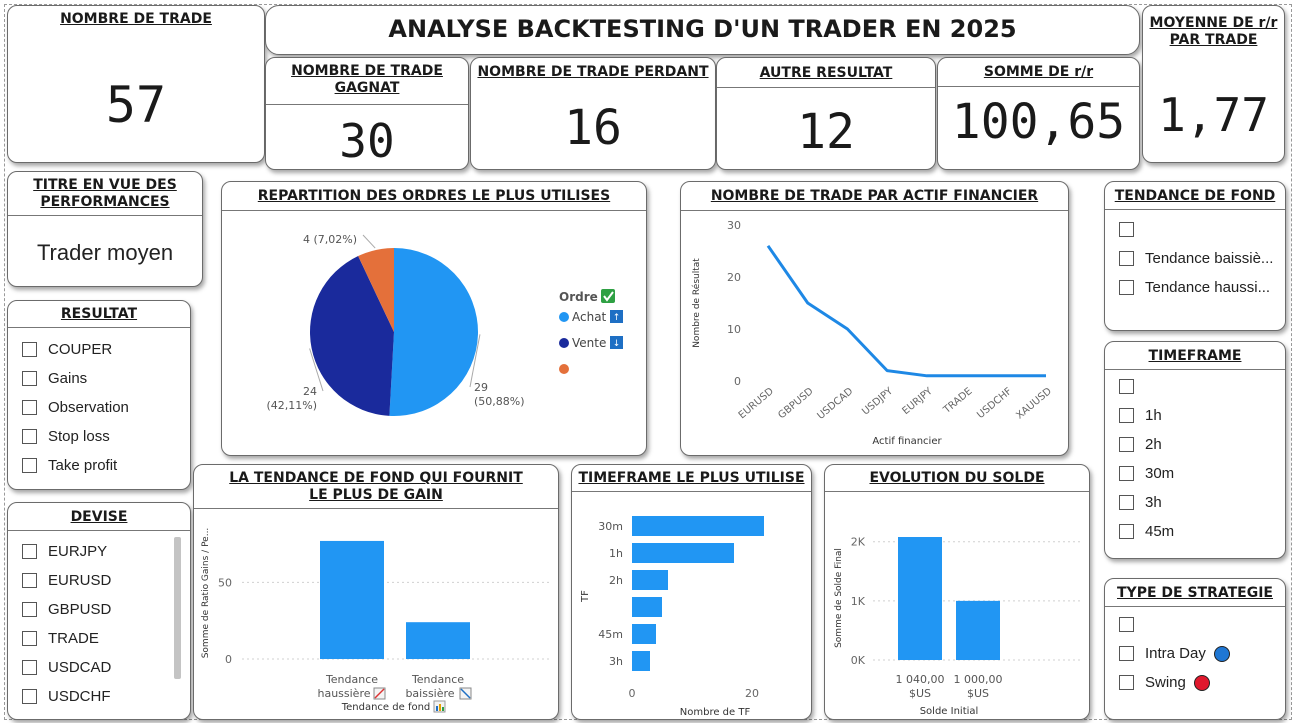  I want to click on y-tick-label: 1K, so click(858, 601).